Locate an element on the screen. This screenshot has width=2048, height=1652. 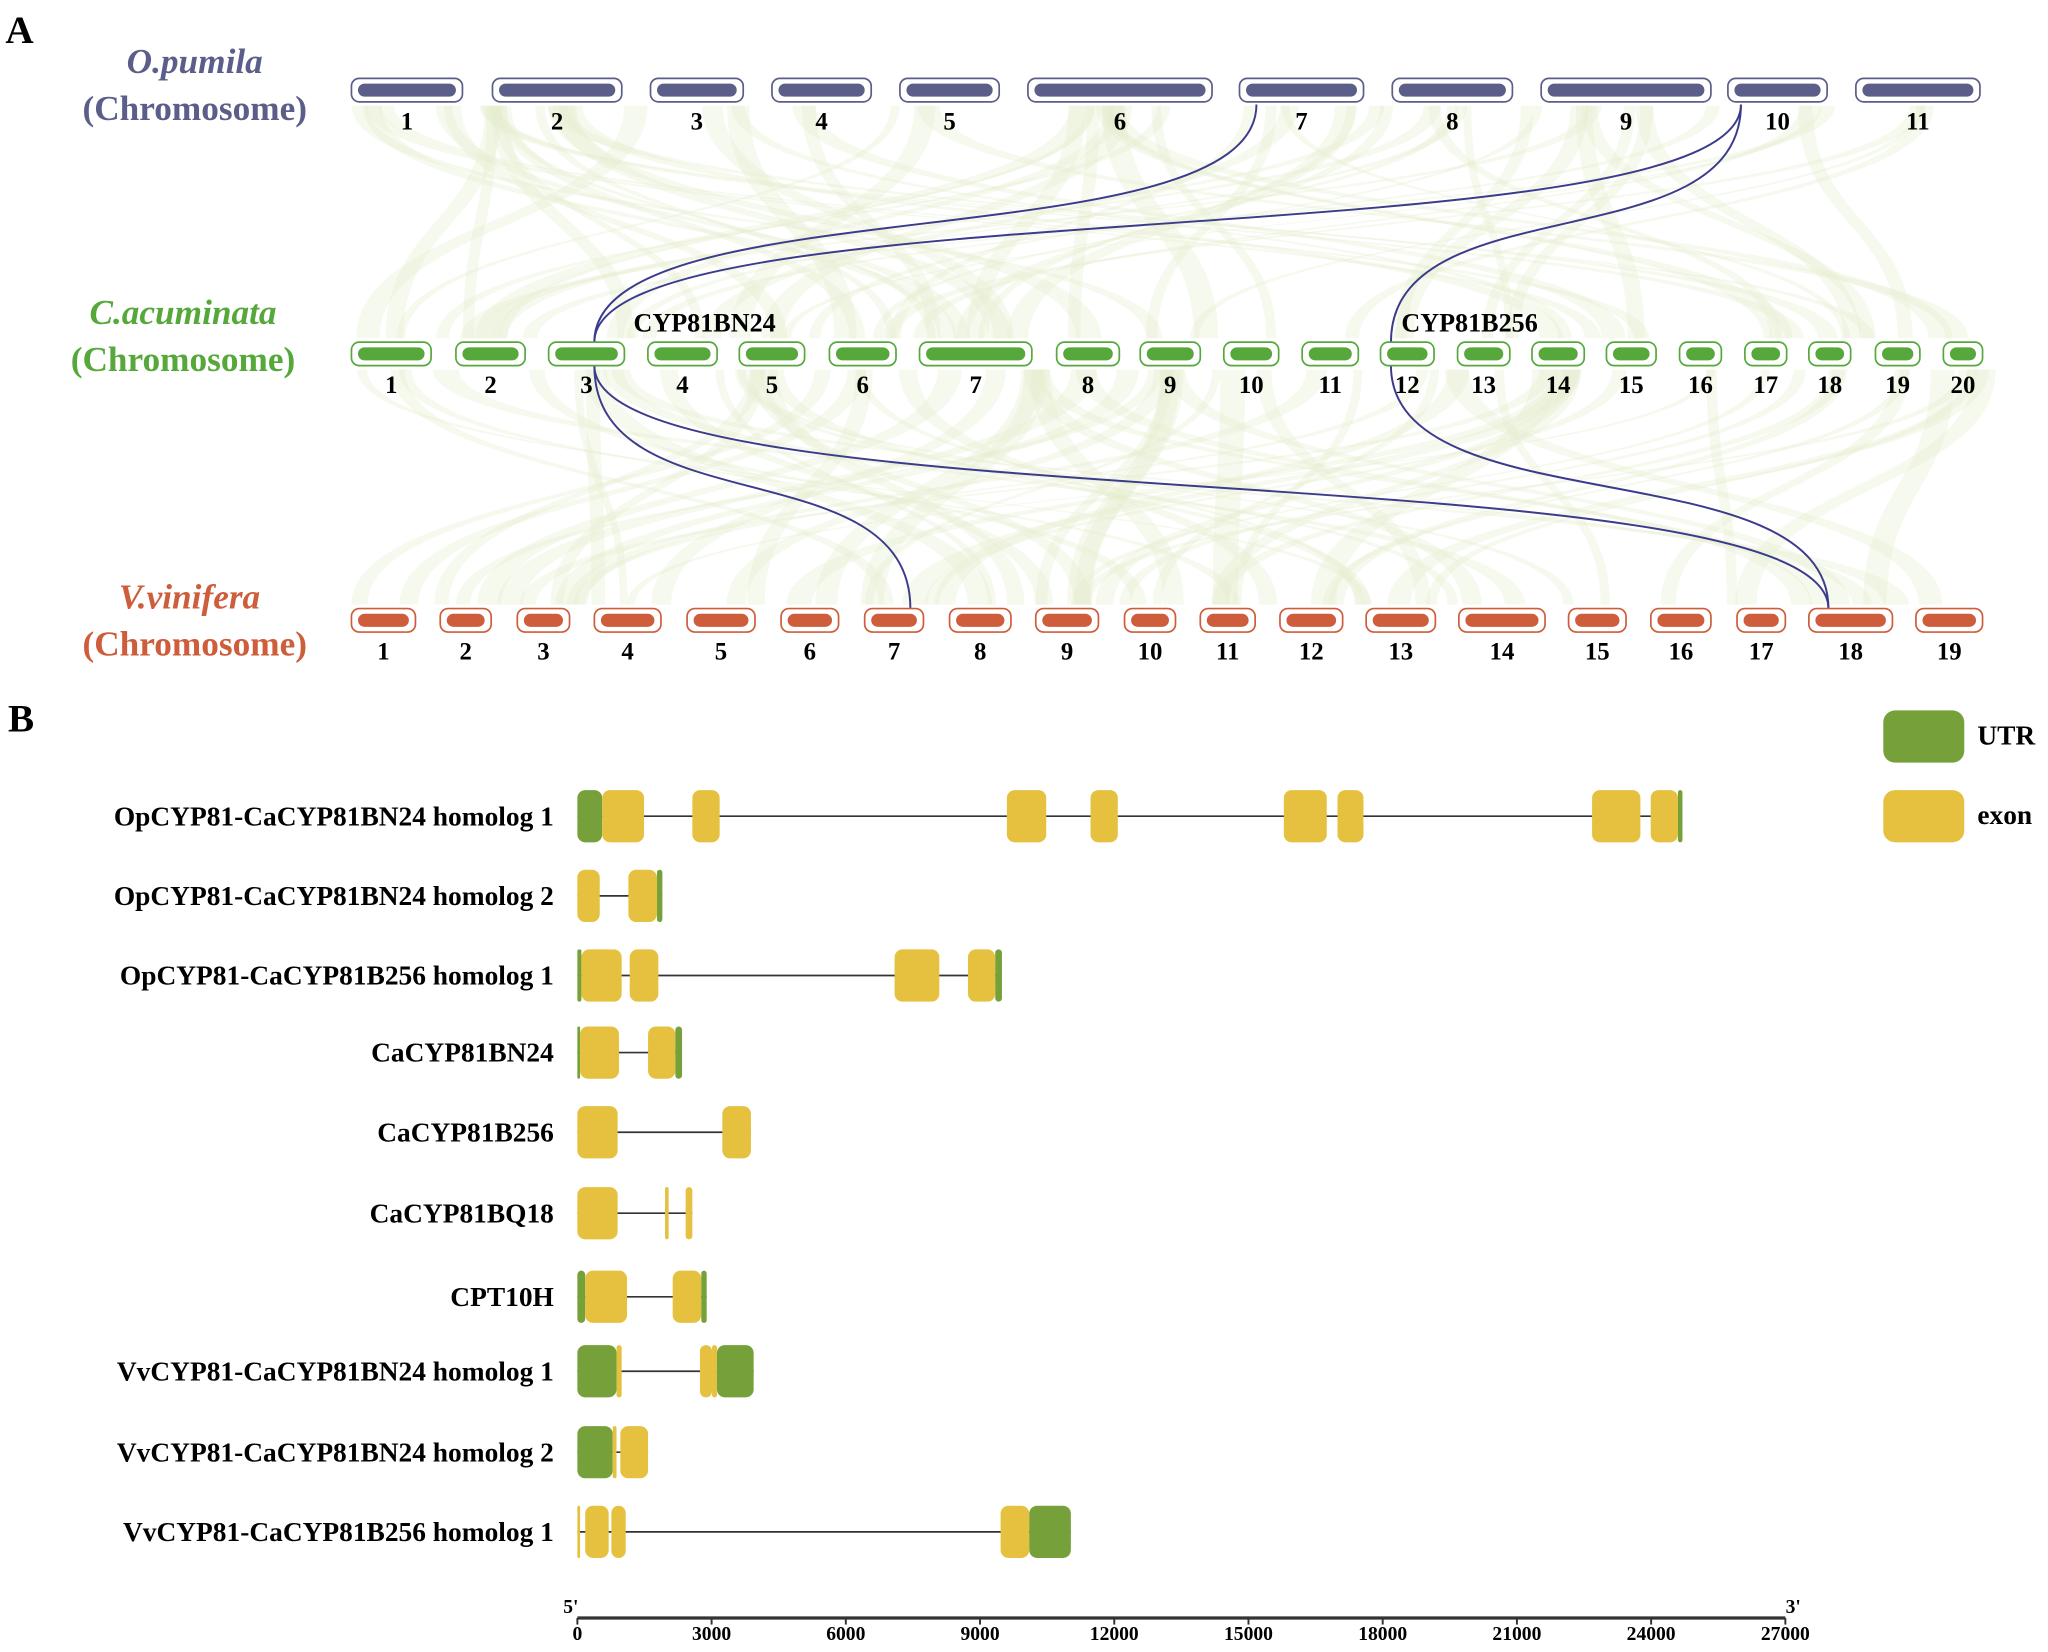
chromosome: 11 is located at coordinates (1330, 370).